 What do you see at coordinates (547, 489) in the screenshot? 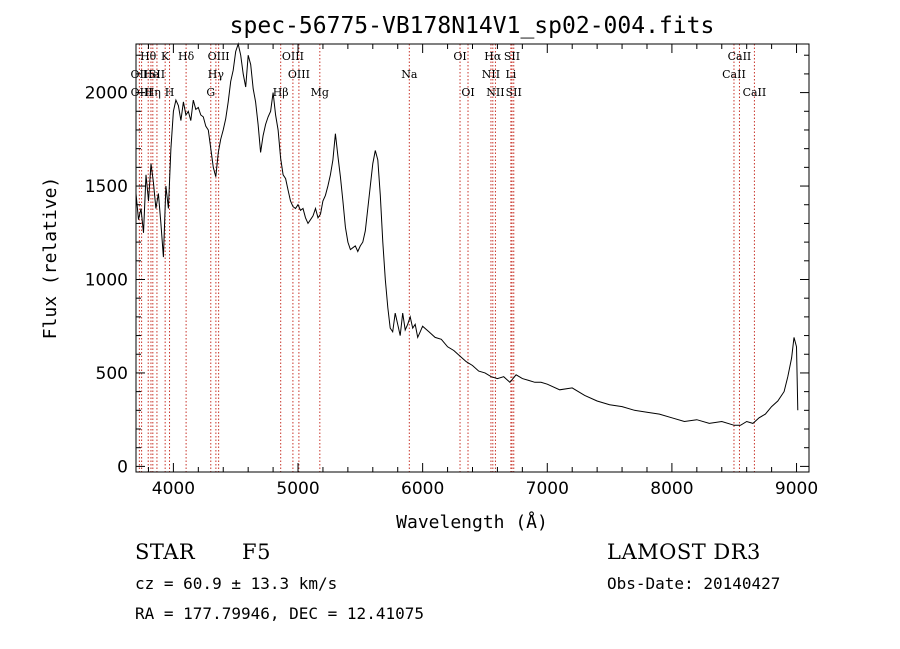
I see `x-tick-label: 7000` at bounding box center [547, 489].